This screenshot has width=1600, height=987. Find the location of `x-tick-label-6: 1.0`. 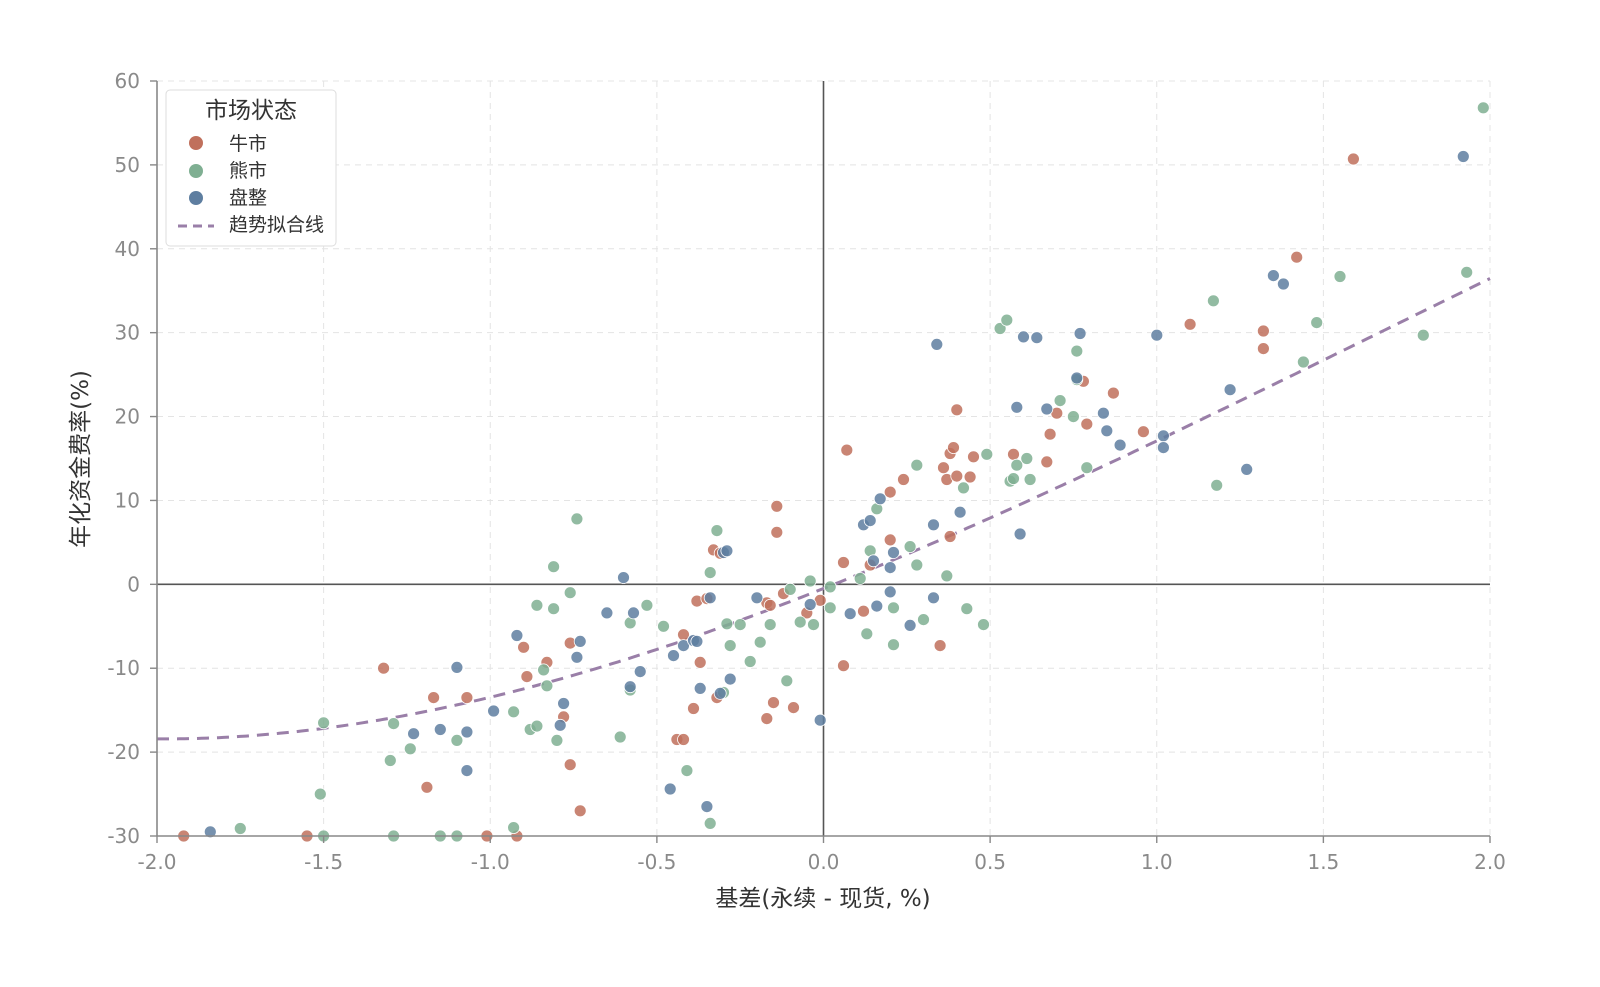

x-tick-label-6: 1.0 is located at coordinates (1157, 862).